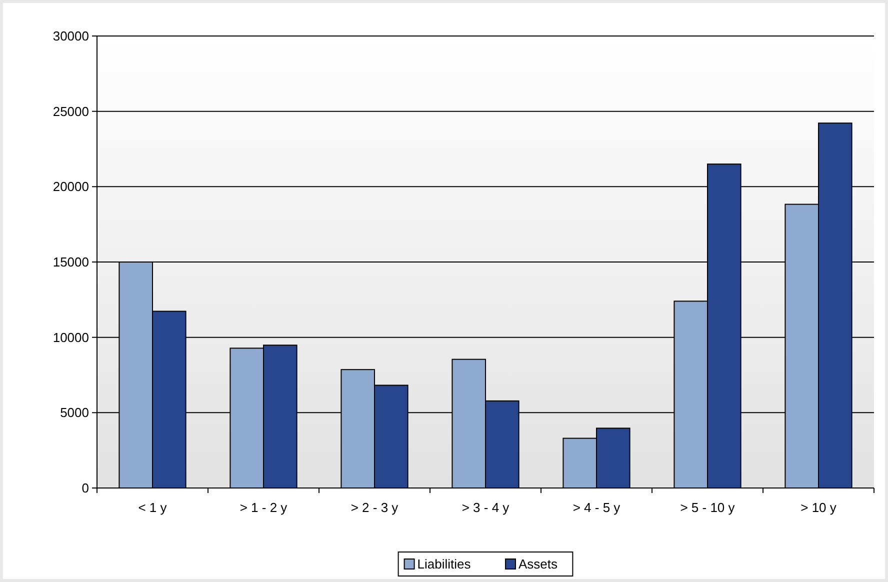 The width and height of the screenshot is (888, 582). What do you see at coordinates (70, 111) in the screenshot?
I see `y-tick-label: 25000` at bounding box center [70, 111].